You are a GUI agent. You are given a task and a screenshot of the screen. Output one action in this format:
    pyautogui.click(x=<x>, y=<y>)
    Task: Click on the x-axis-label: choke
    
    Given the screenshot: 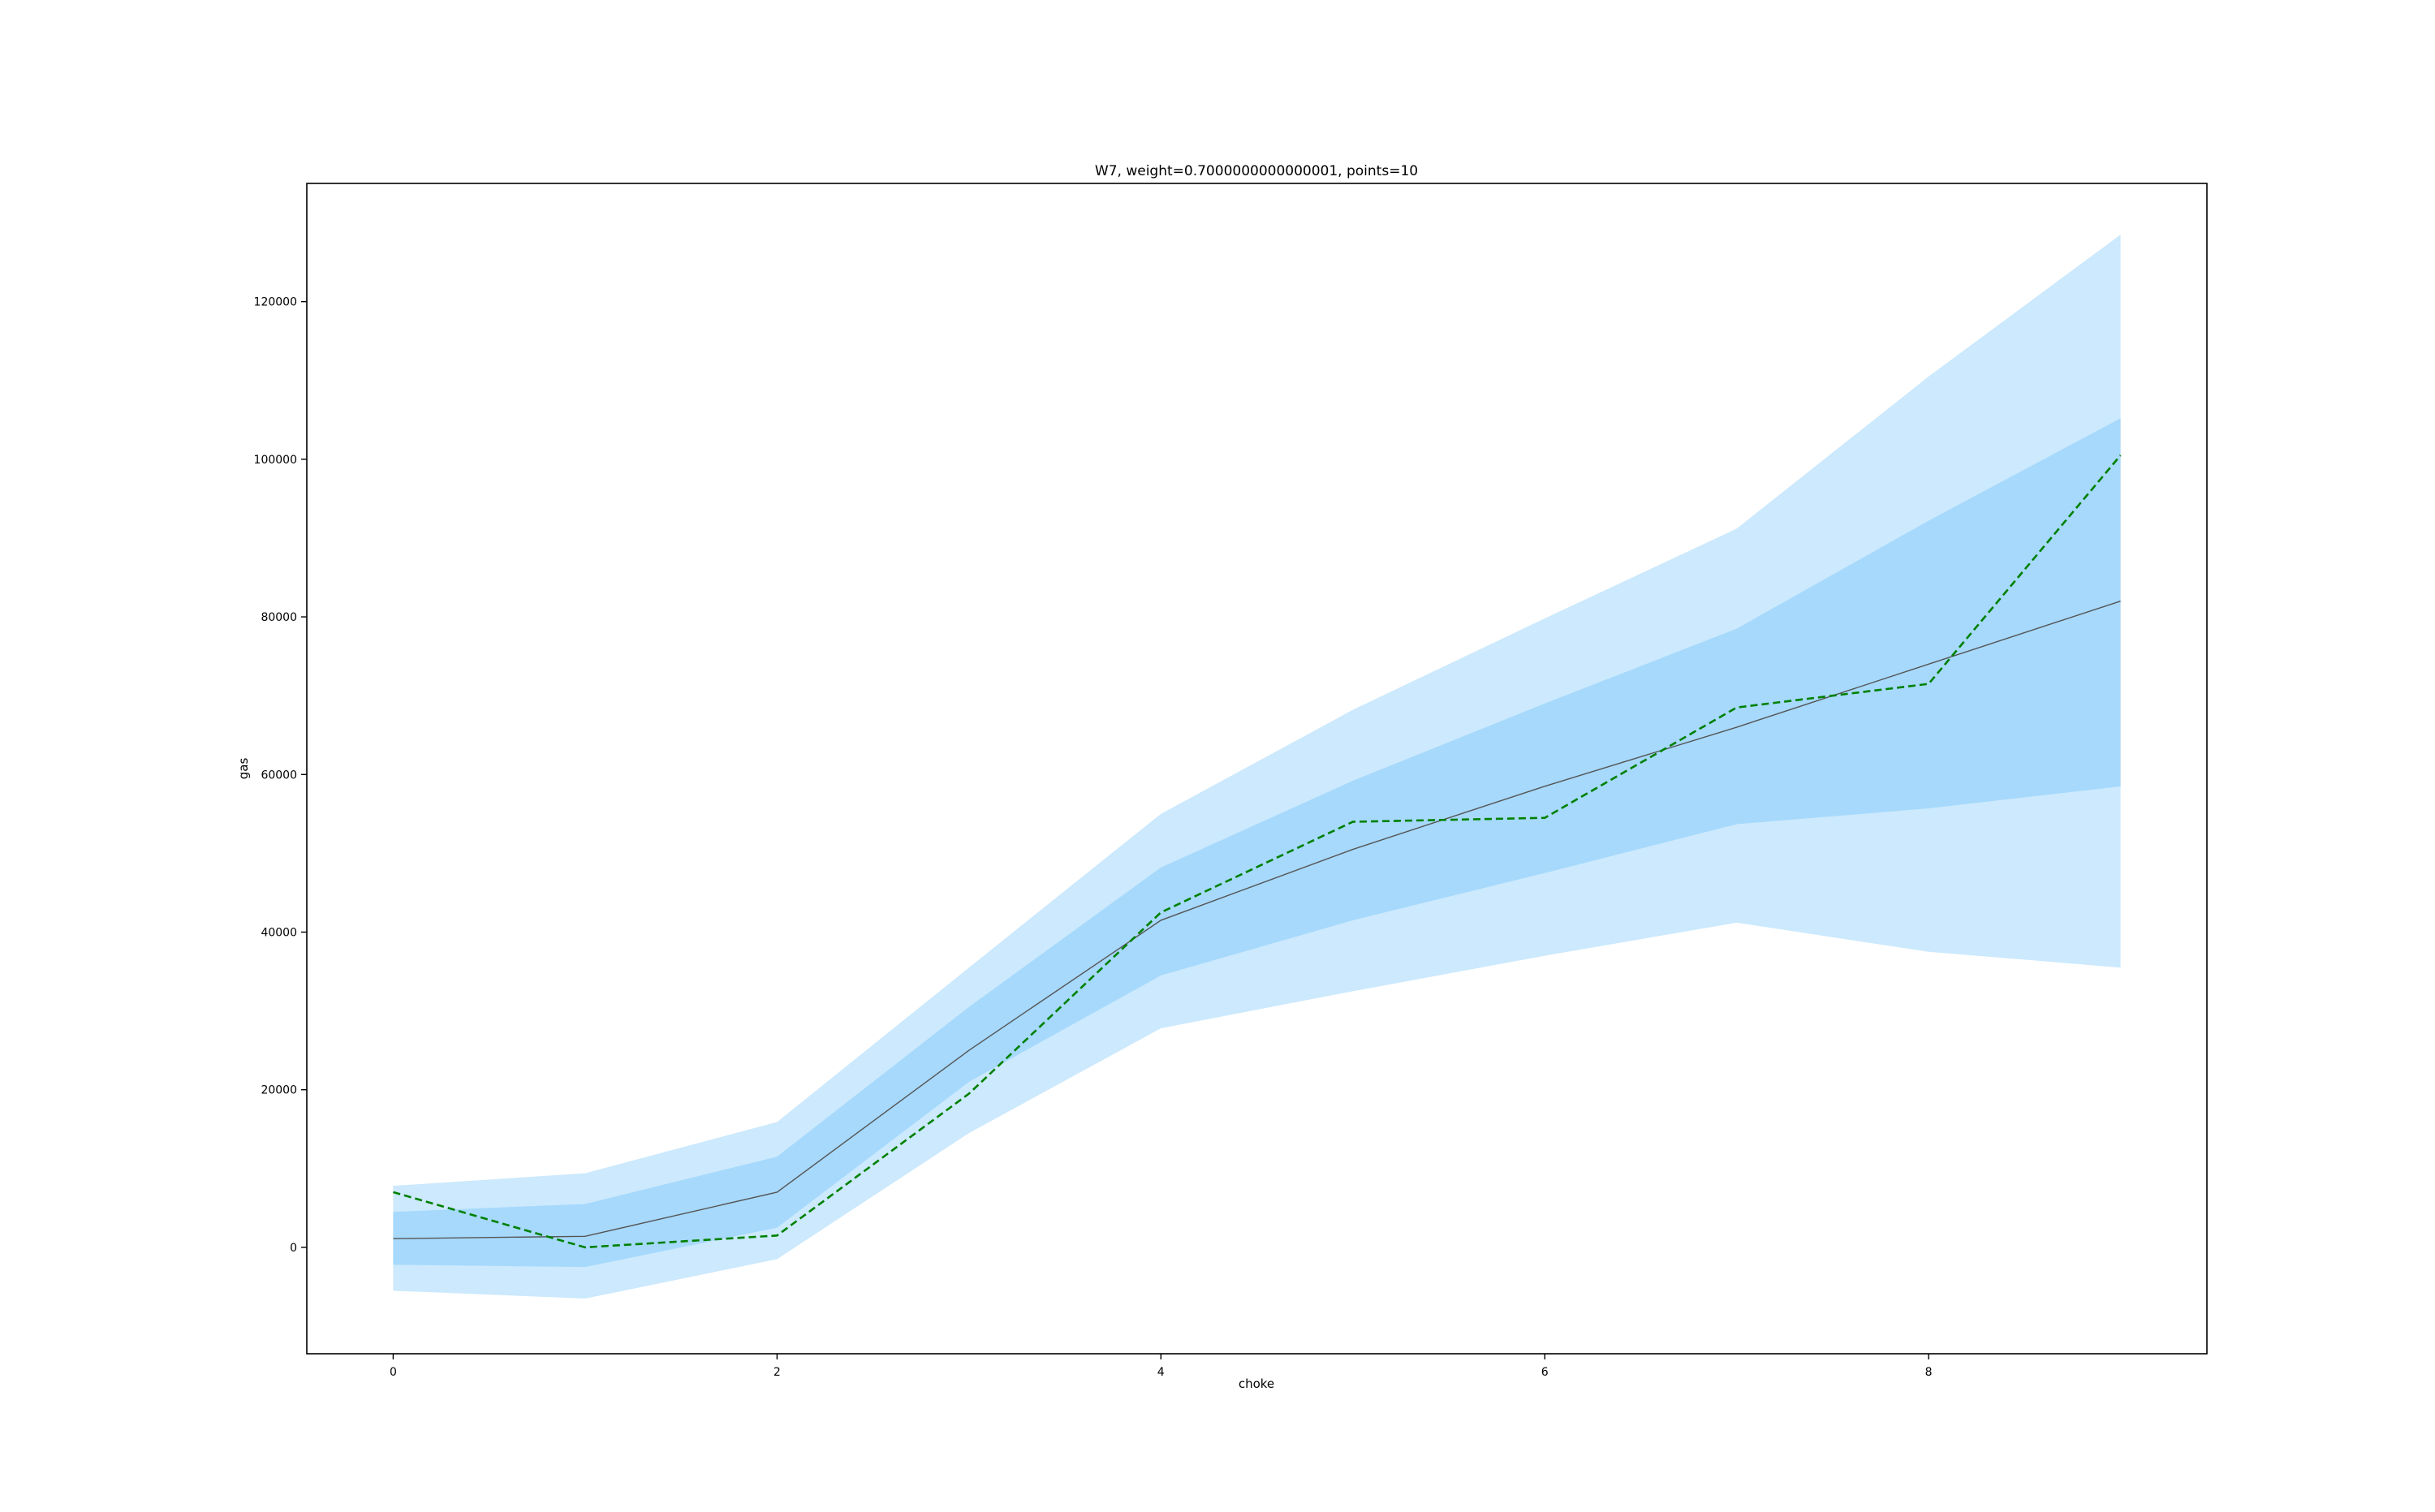 What is the action you would take?
    pyautogui.click(x=1256, y=1384)
    